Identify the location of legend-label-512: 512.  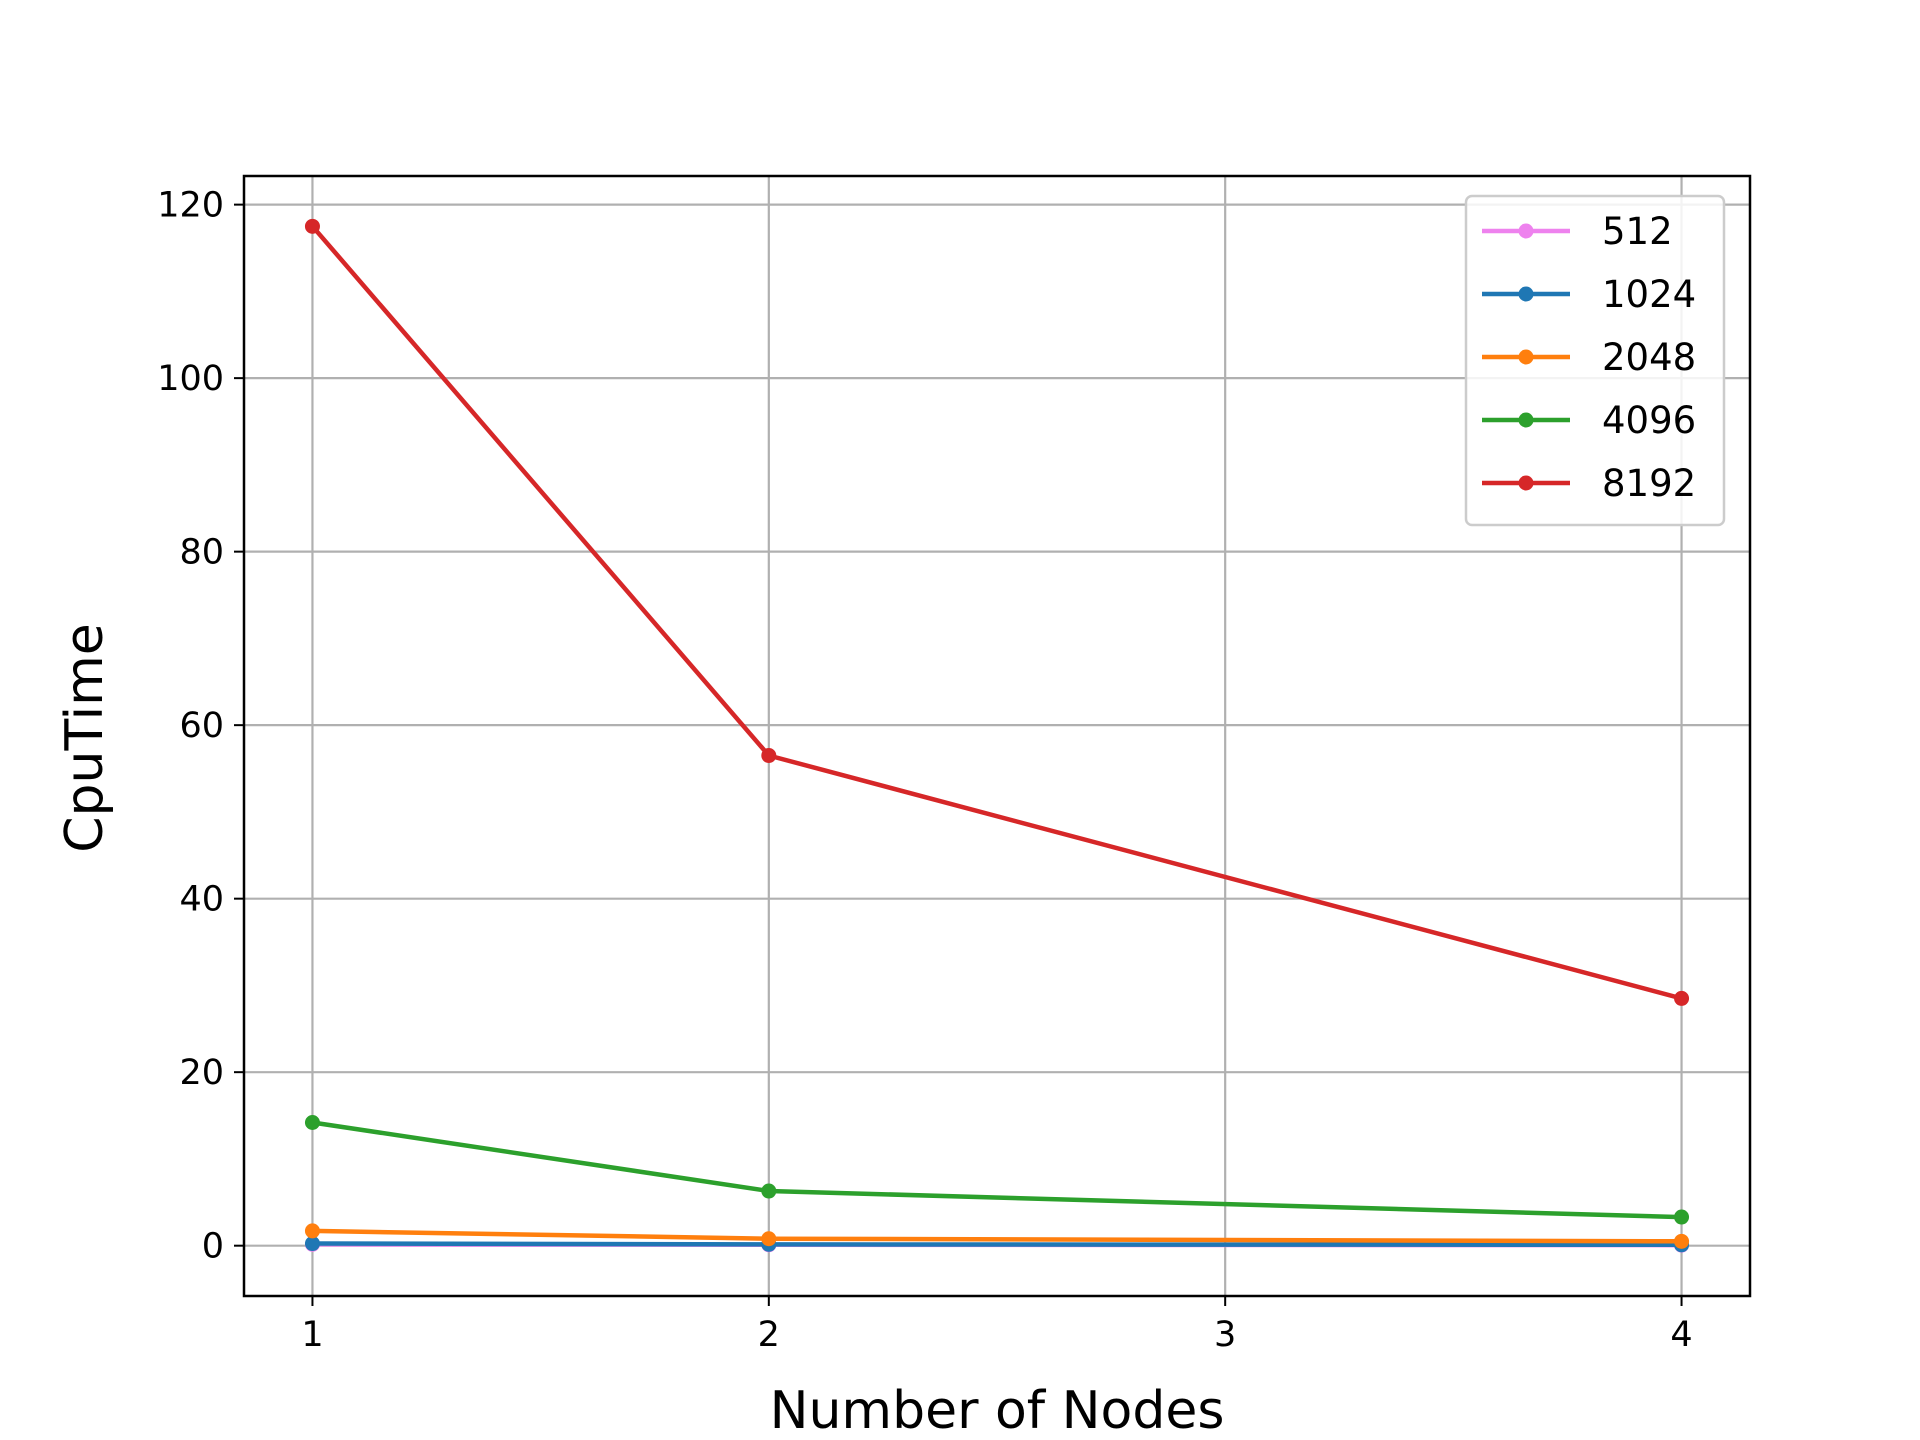
(1637, 231).